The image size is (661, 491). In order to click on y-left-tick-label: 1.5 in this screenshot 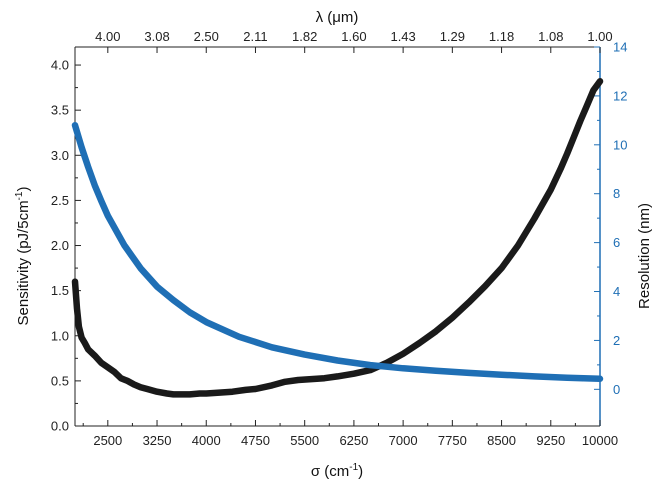, I will do `click(60, 290)`.